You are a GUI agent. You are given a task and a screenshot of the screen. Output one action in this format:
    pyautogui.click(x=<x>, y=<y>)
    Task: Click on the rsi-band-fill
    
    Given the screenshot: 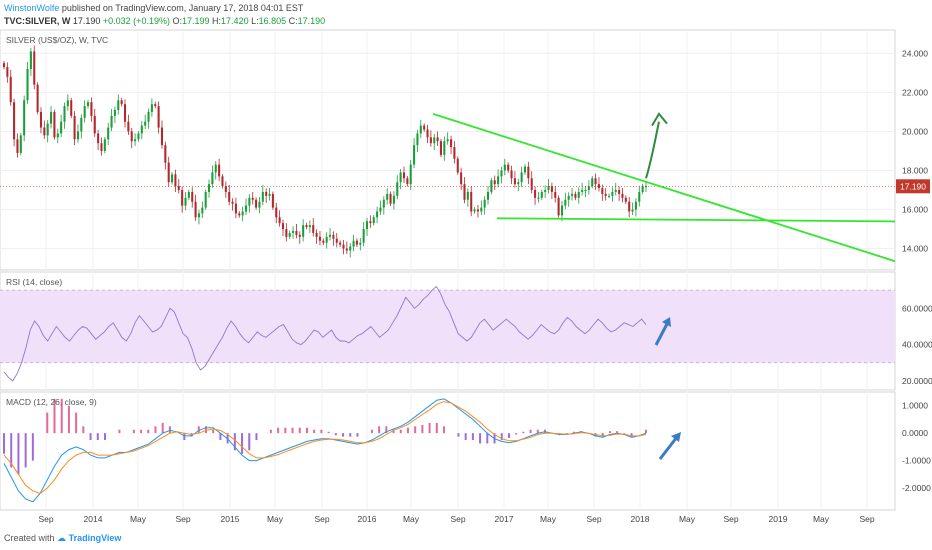 What is the action you would take?
    pyautogui.click(x=447, y=326)
    